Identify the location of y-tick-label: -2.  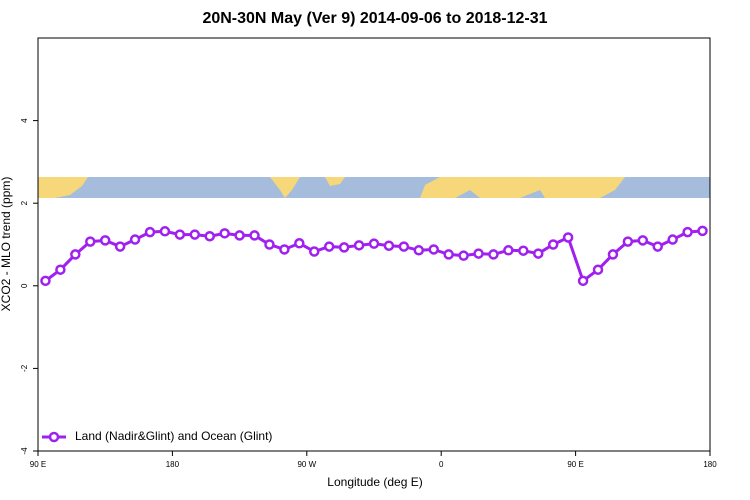
(24, 368).